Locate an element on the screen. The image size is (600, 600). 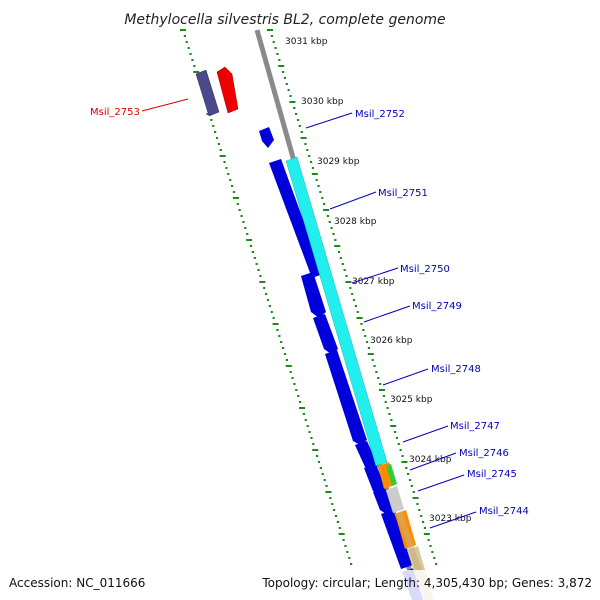
ruler-label: 3030 kbp is located at coordinates (322, 102).